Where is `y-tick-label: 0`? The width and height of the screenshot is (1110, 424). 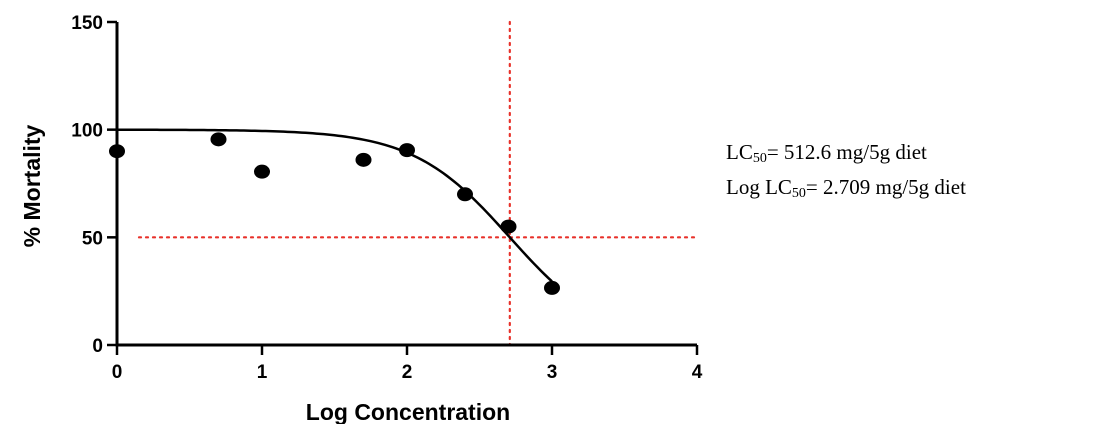
y-tick-label: 0 is located at coordinates (97, 346).